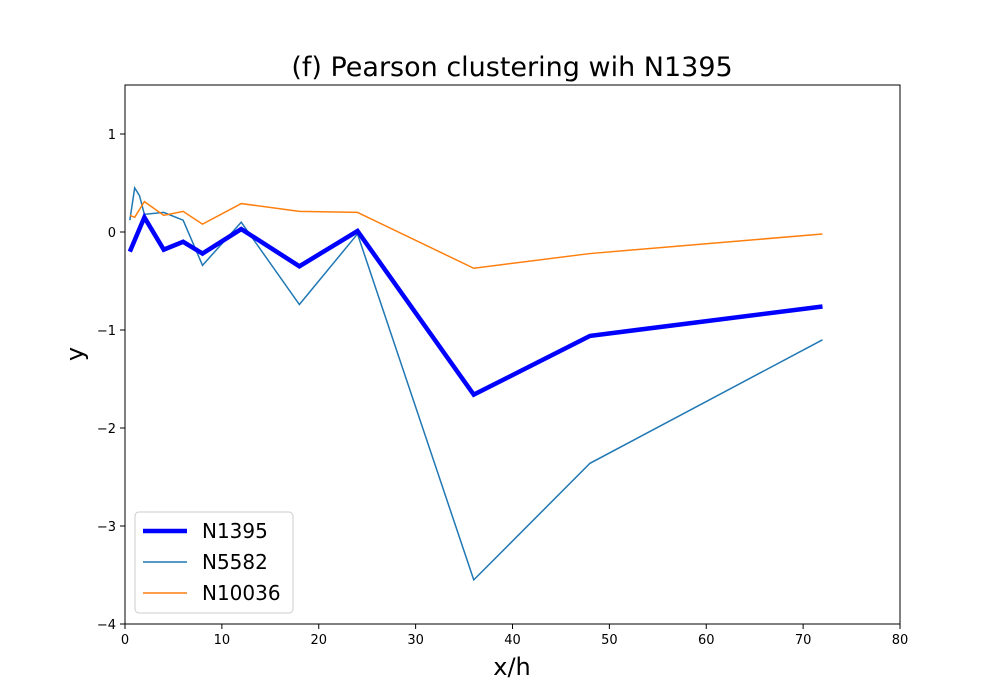  What do you see at coordinates (112, 135) in the screenshot?
I see `y-tick-label: 1` at bounding box center [112, 135].